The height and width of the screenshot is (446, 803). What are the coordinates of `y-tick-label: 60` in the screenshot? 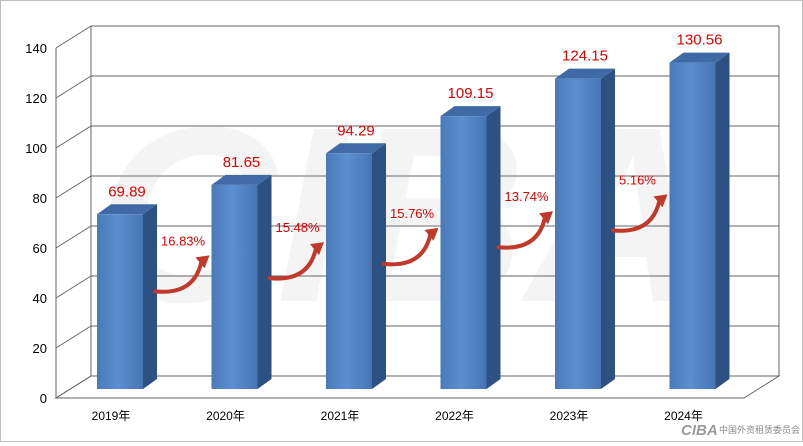 It's located at (40, 248).